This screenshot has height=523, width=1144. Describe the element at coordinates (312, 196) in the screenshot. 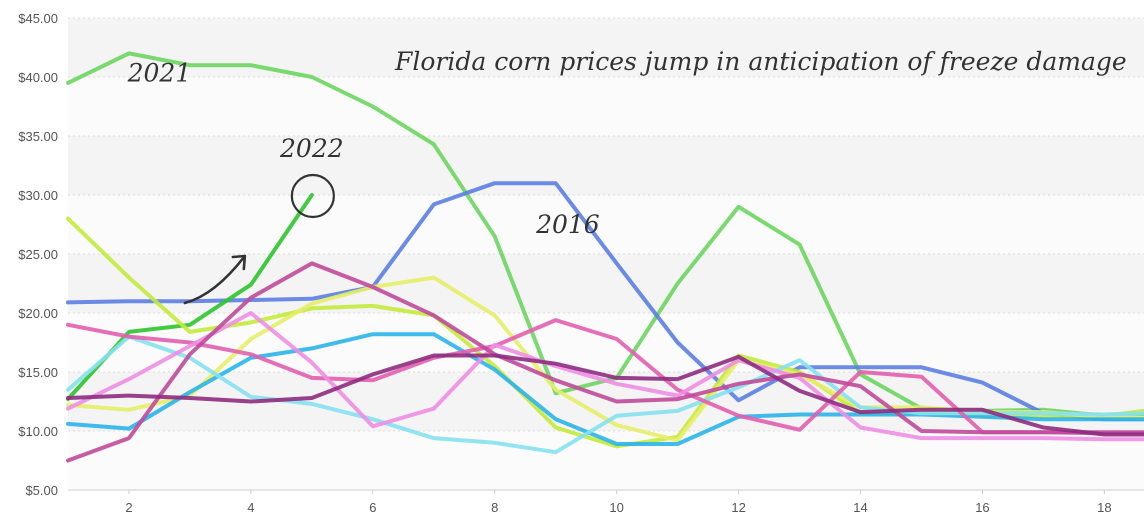

I see `highlight-circle` at that location.